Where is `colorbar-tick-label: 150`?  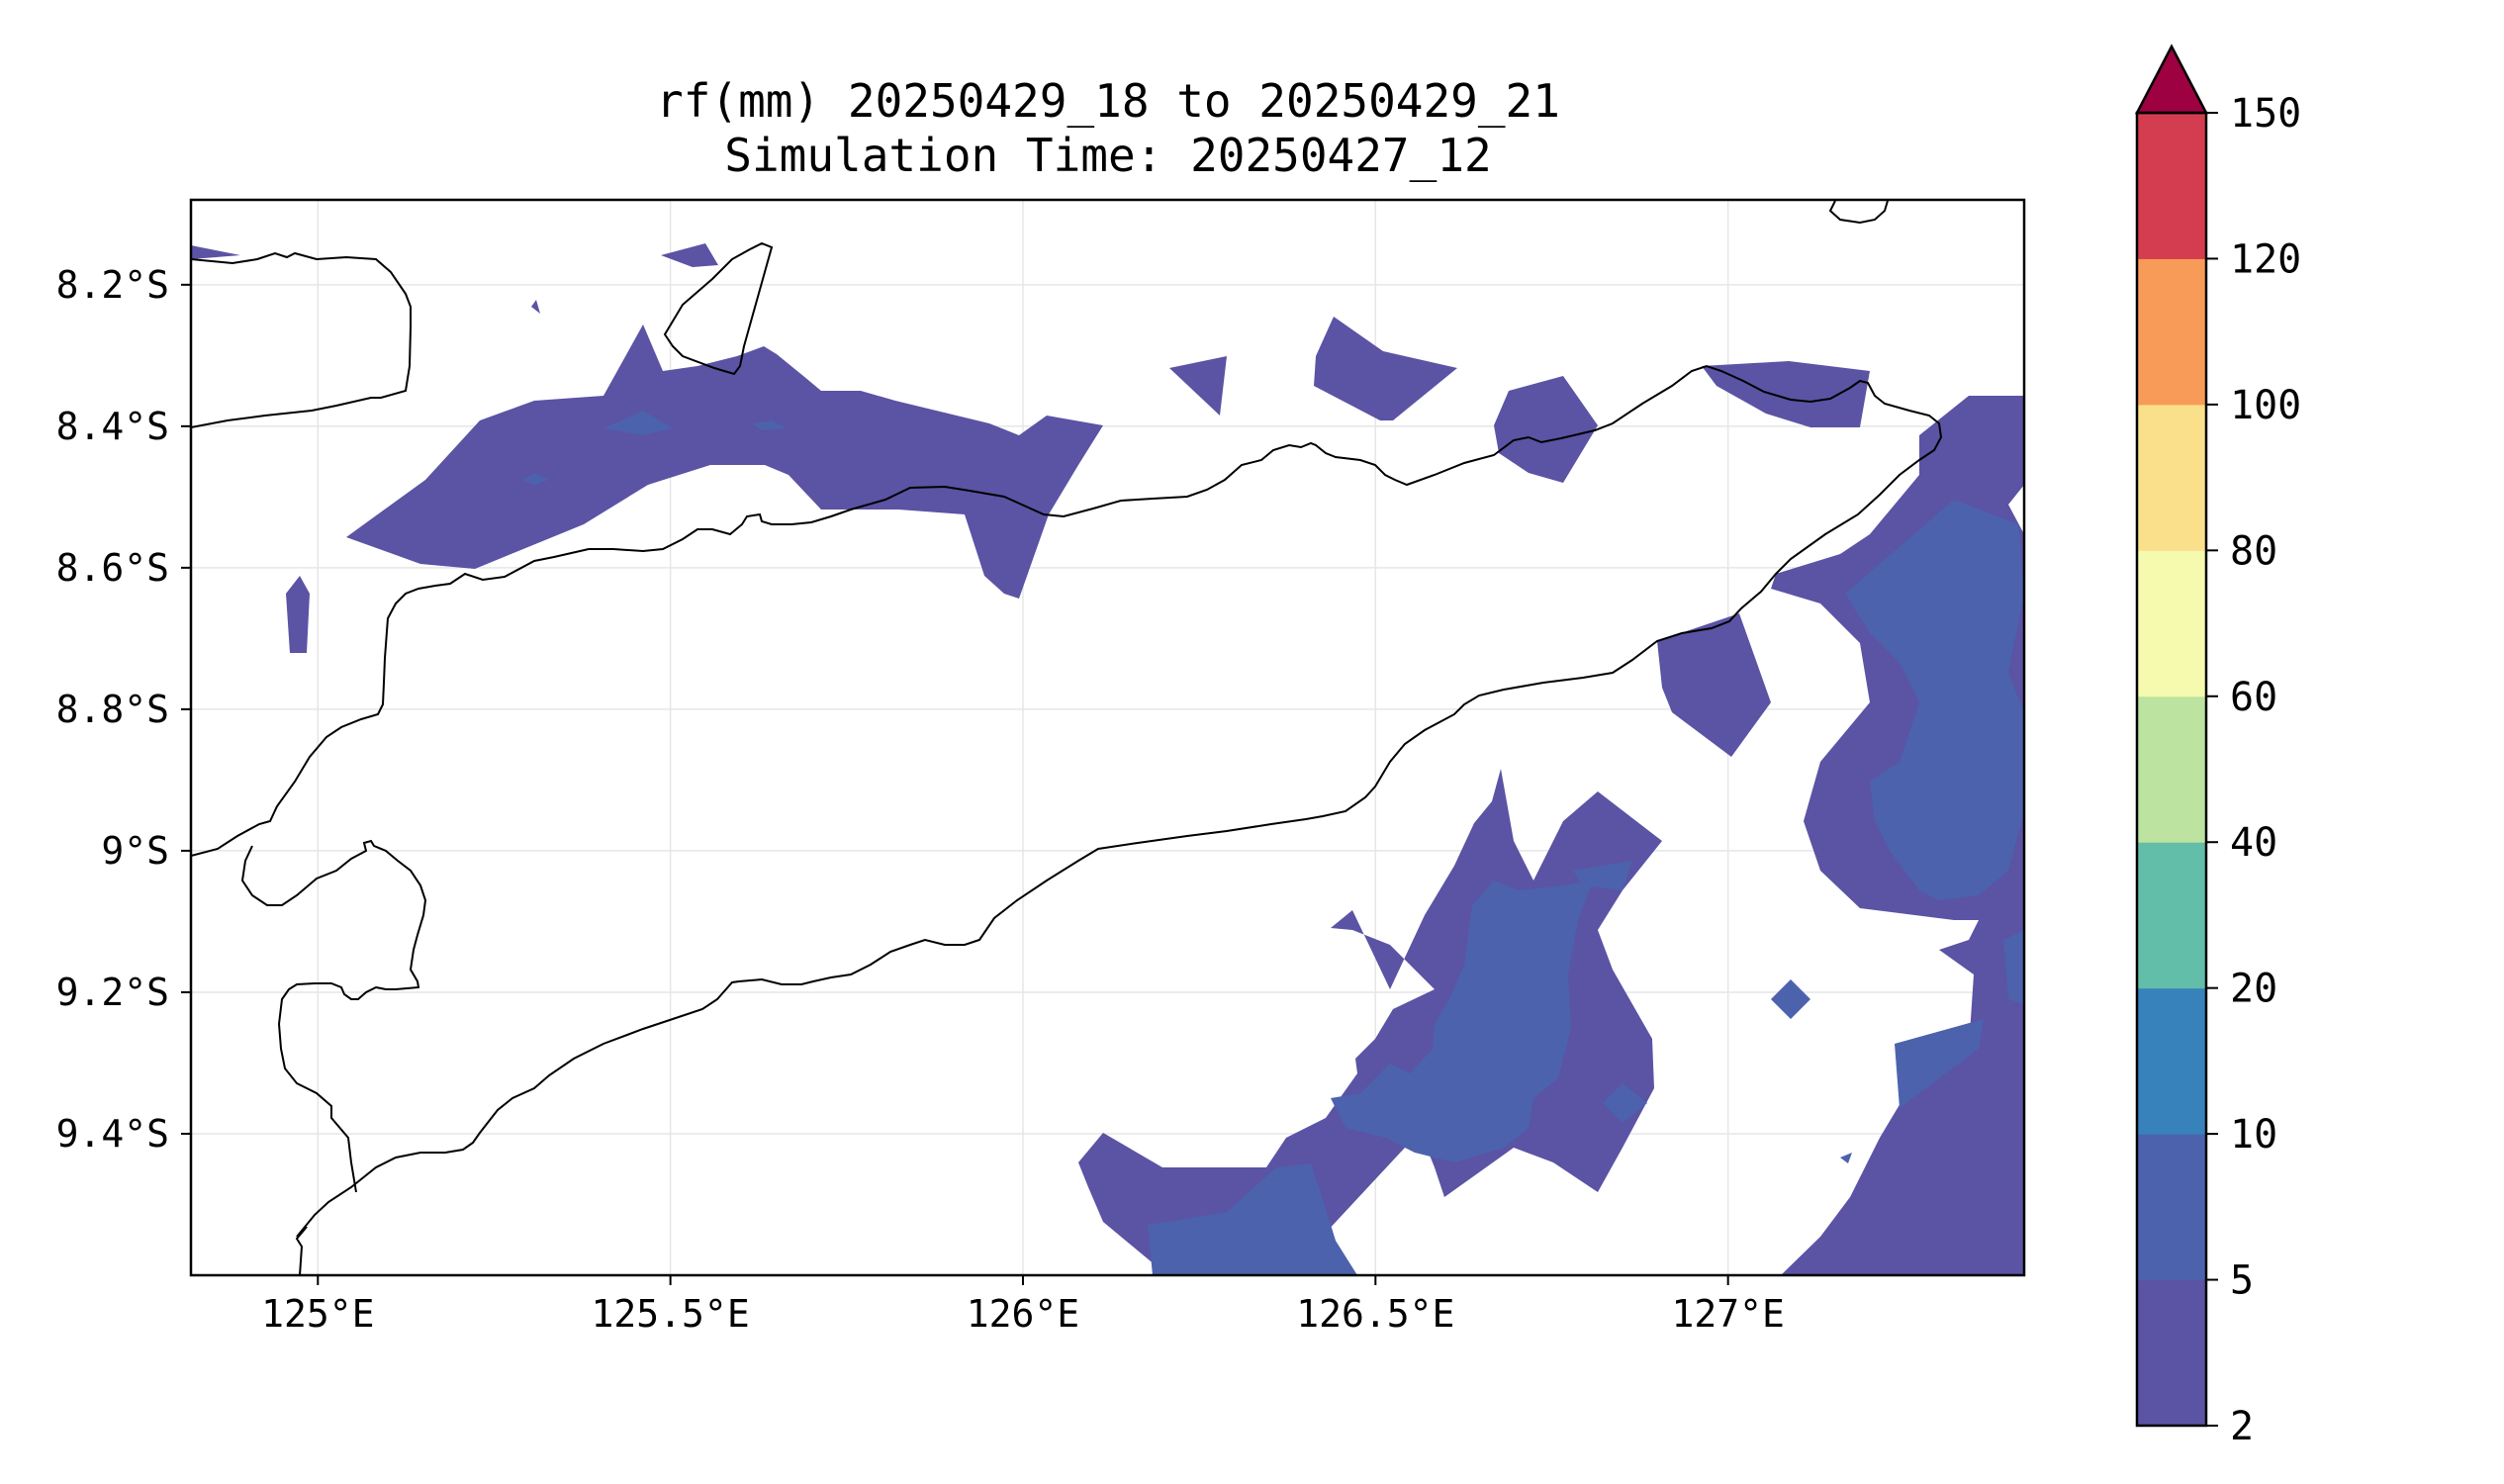 colorbar-tick-label: 150 is located at coordinates (2265, 114).